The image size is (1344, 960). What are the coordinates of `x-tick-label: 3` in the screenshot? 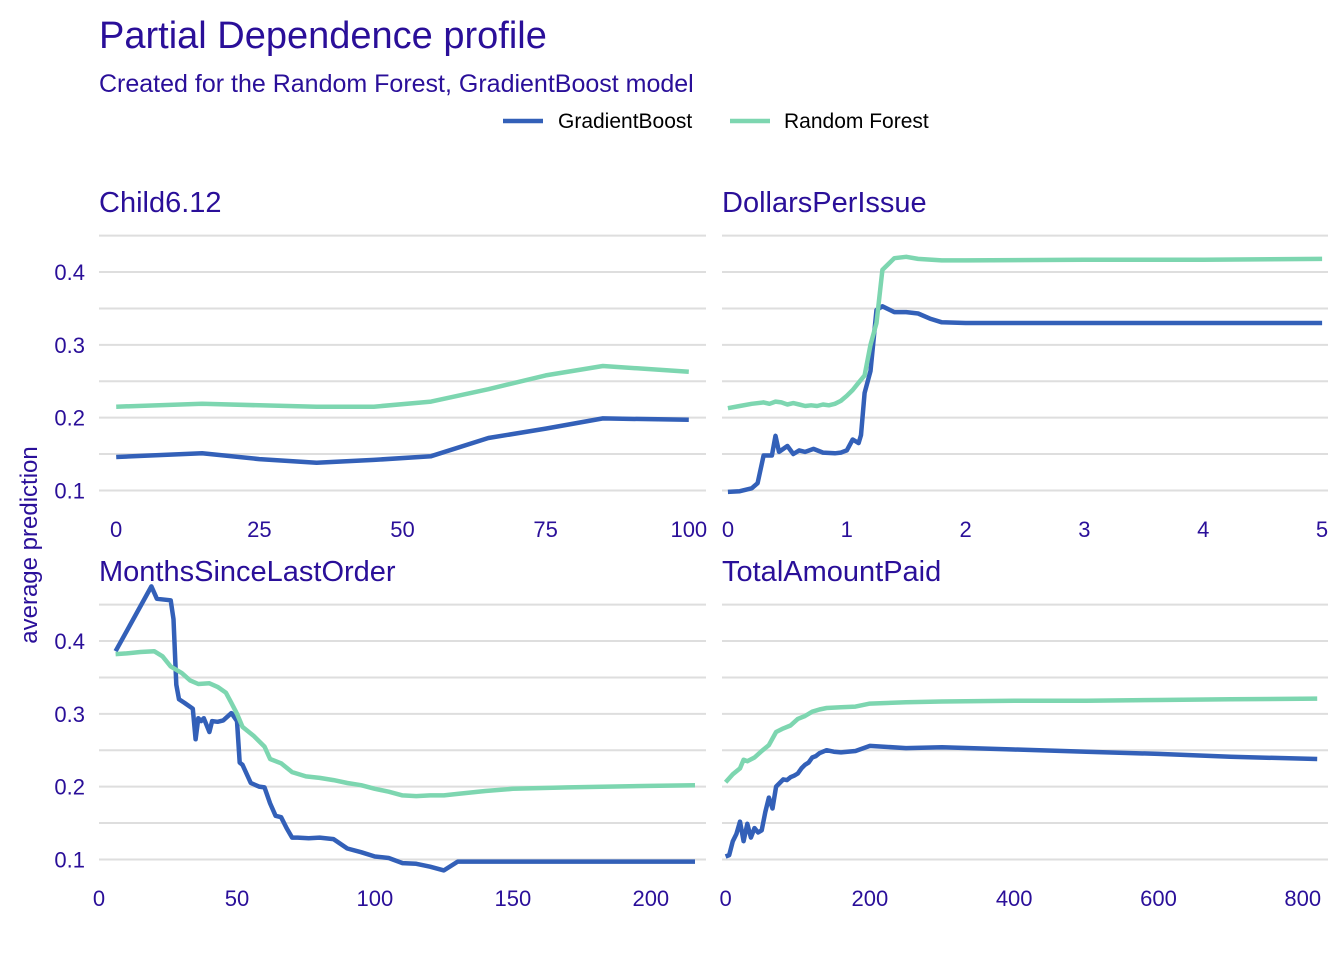 It's located at (1084, 529).